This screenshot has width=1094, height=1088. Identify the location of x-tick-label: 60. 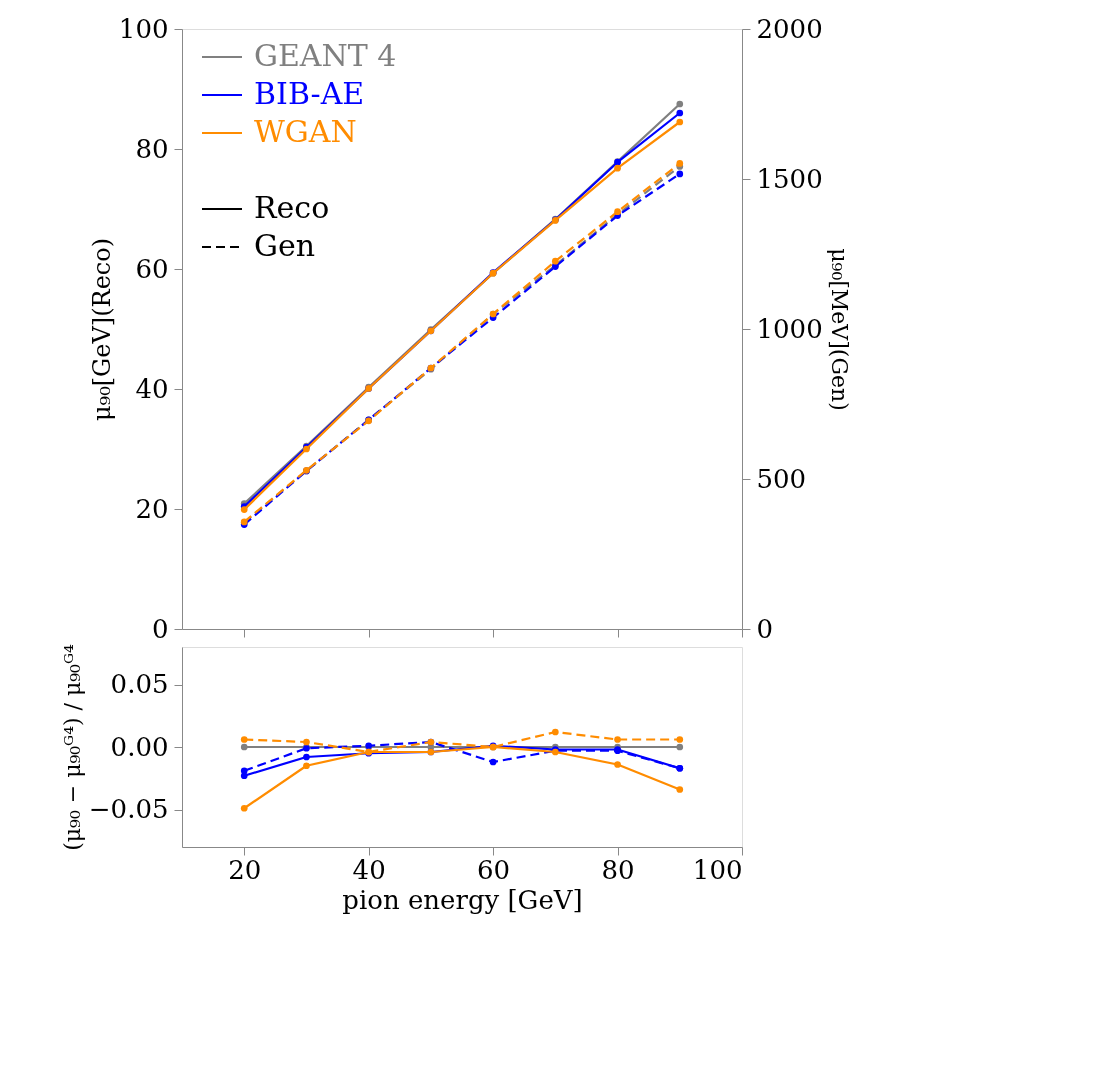
(494, 869).